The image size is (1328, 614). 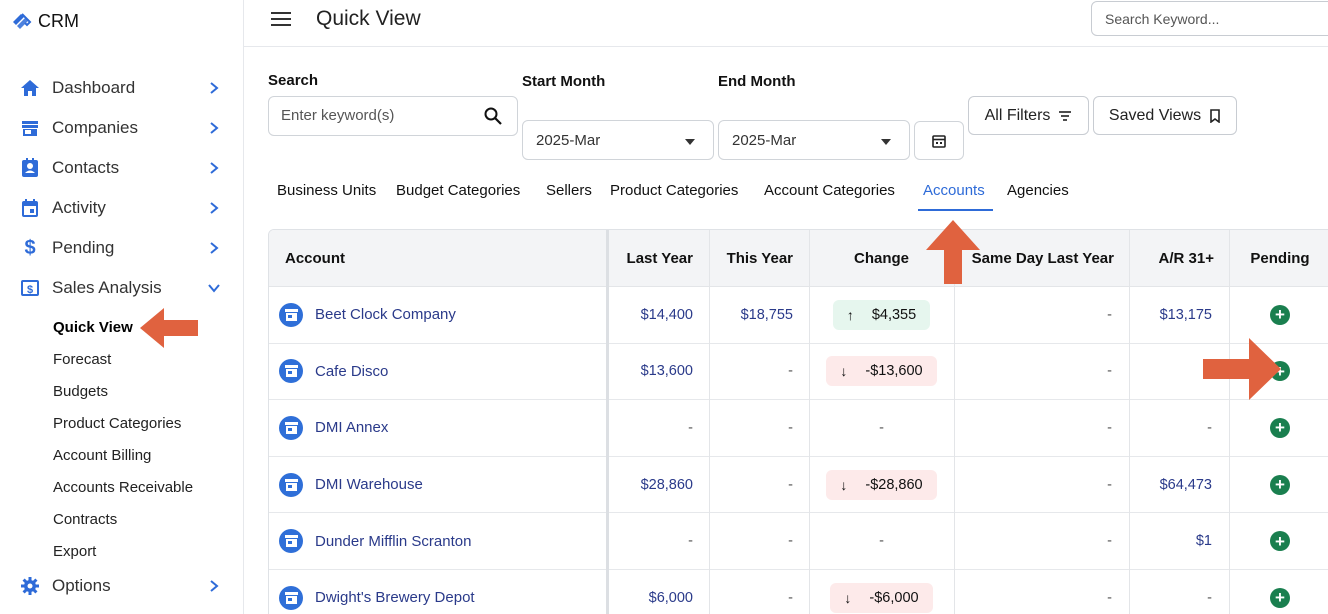 What do you see at coordinates (214, 288) in the screenshot?
I see `chevron-down-icon` at bounding box center [214, 288].